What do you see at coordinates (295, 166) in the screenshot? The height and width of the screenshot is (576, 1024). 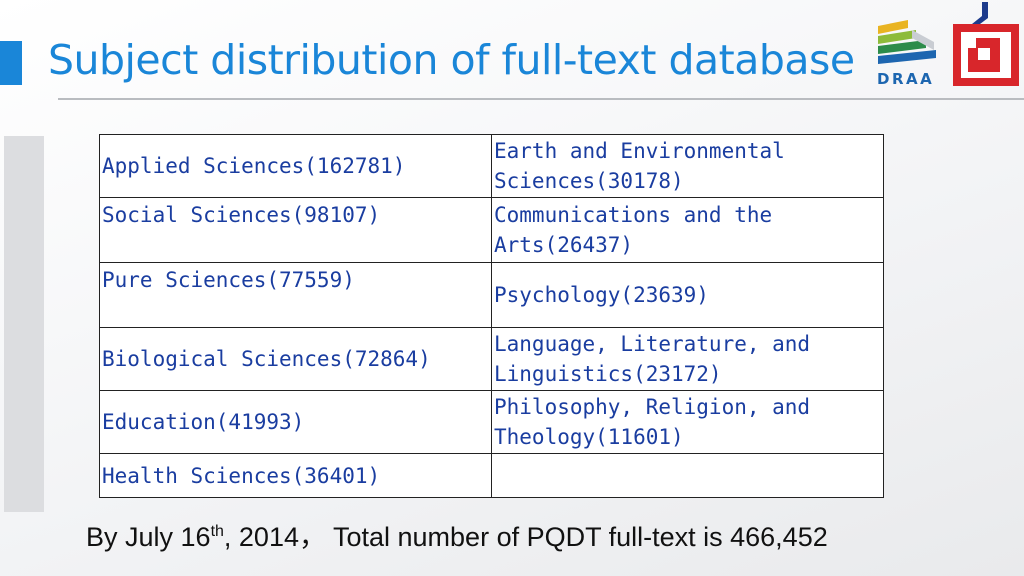 I see `table-cell: Applied Sciences(162781)` at bounding box center [295, 166].